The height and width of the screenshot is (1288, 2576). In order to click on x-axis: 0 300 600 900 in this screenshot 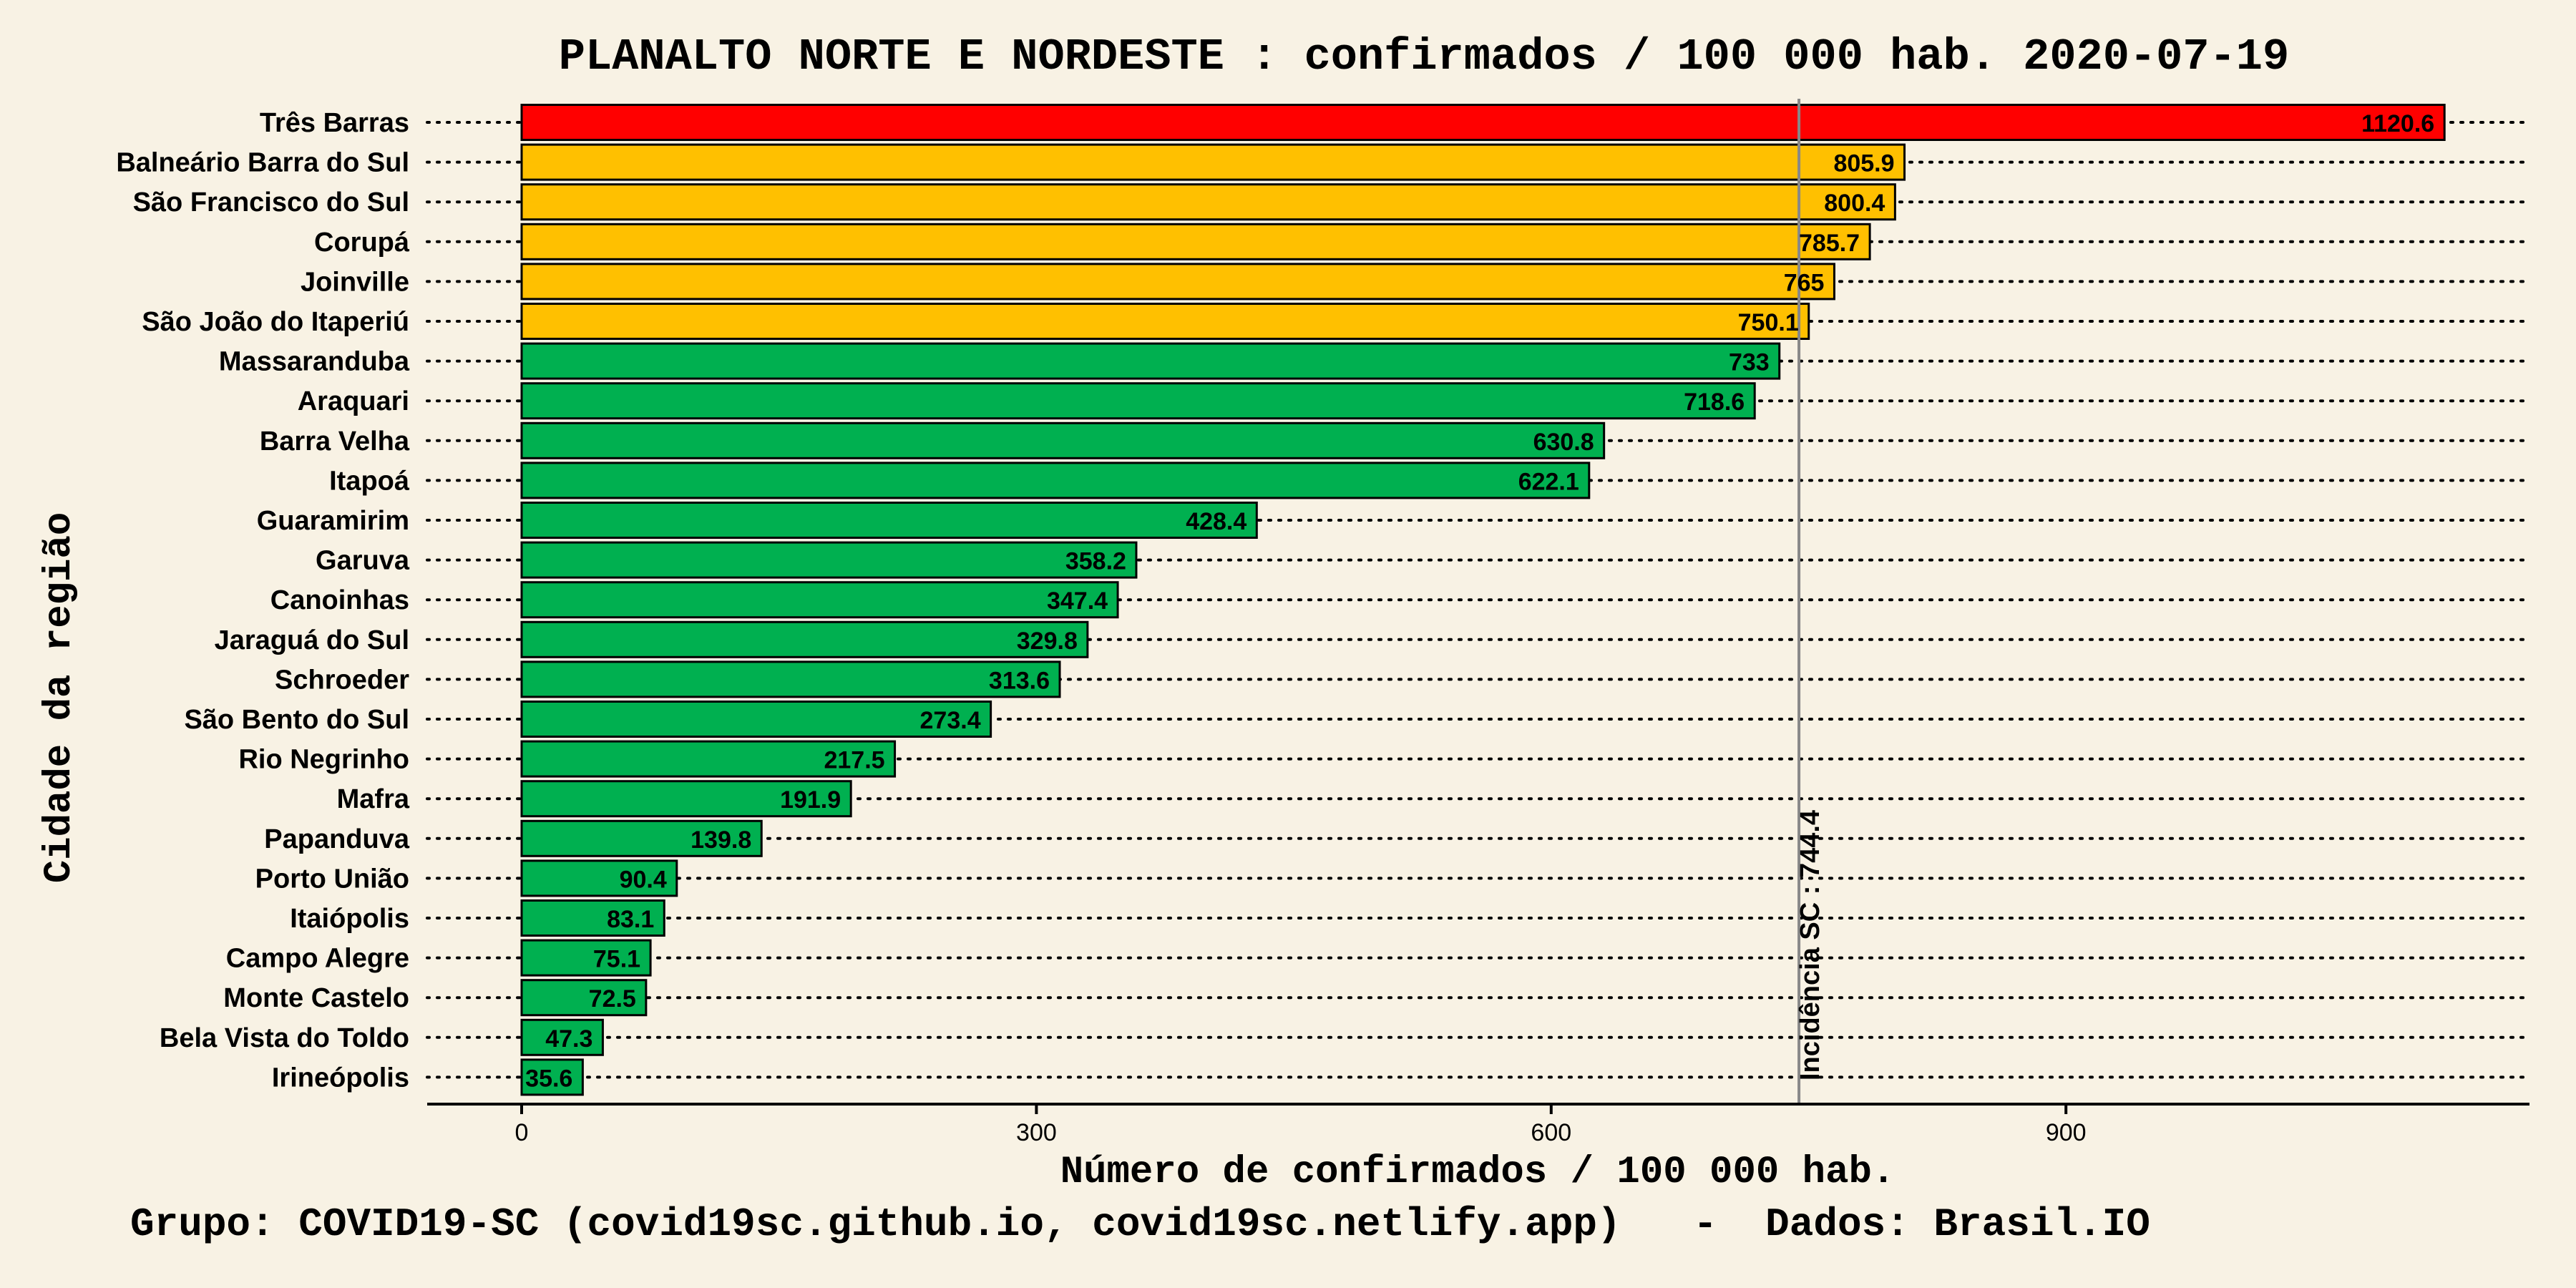, I will do `click(1478, 1124)`.